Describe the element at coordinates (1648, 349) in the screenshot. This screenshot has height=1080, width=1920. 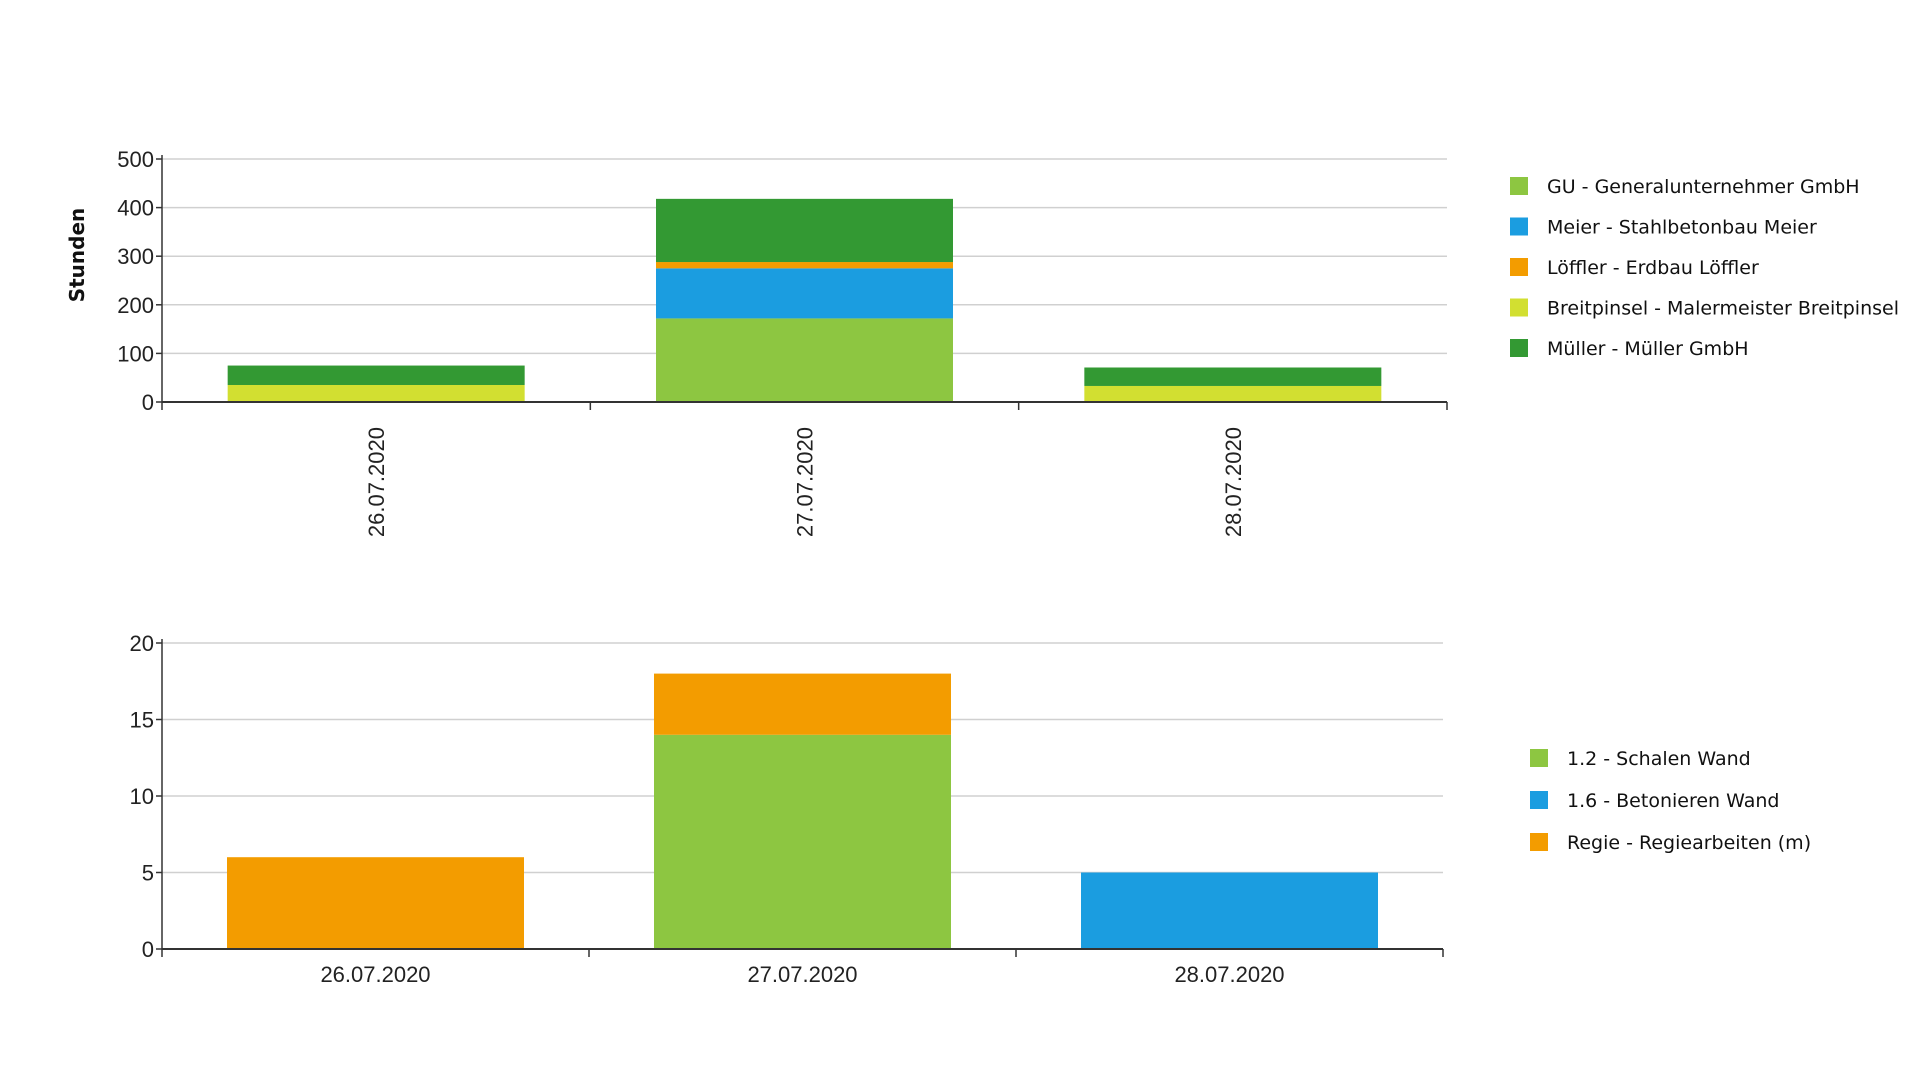
I see `chart1-legend-label: Müller - Müller GmbH` at that location.